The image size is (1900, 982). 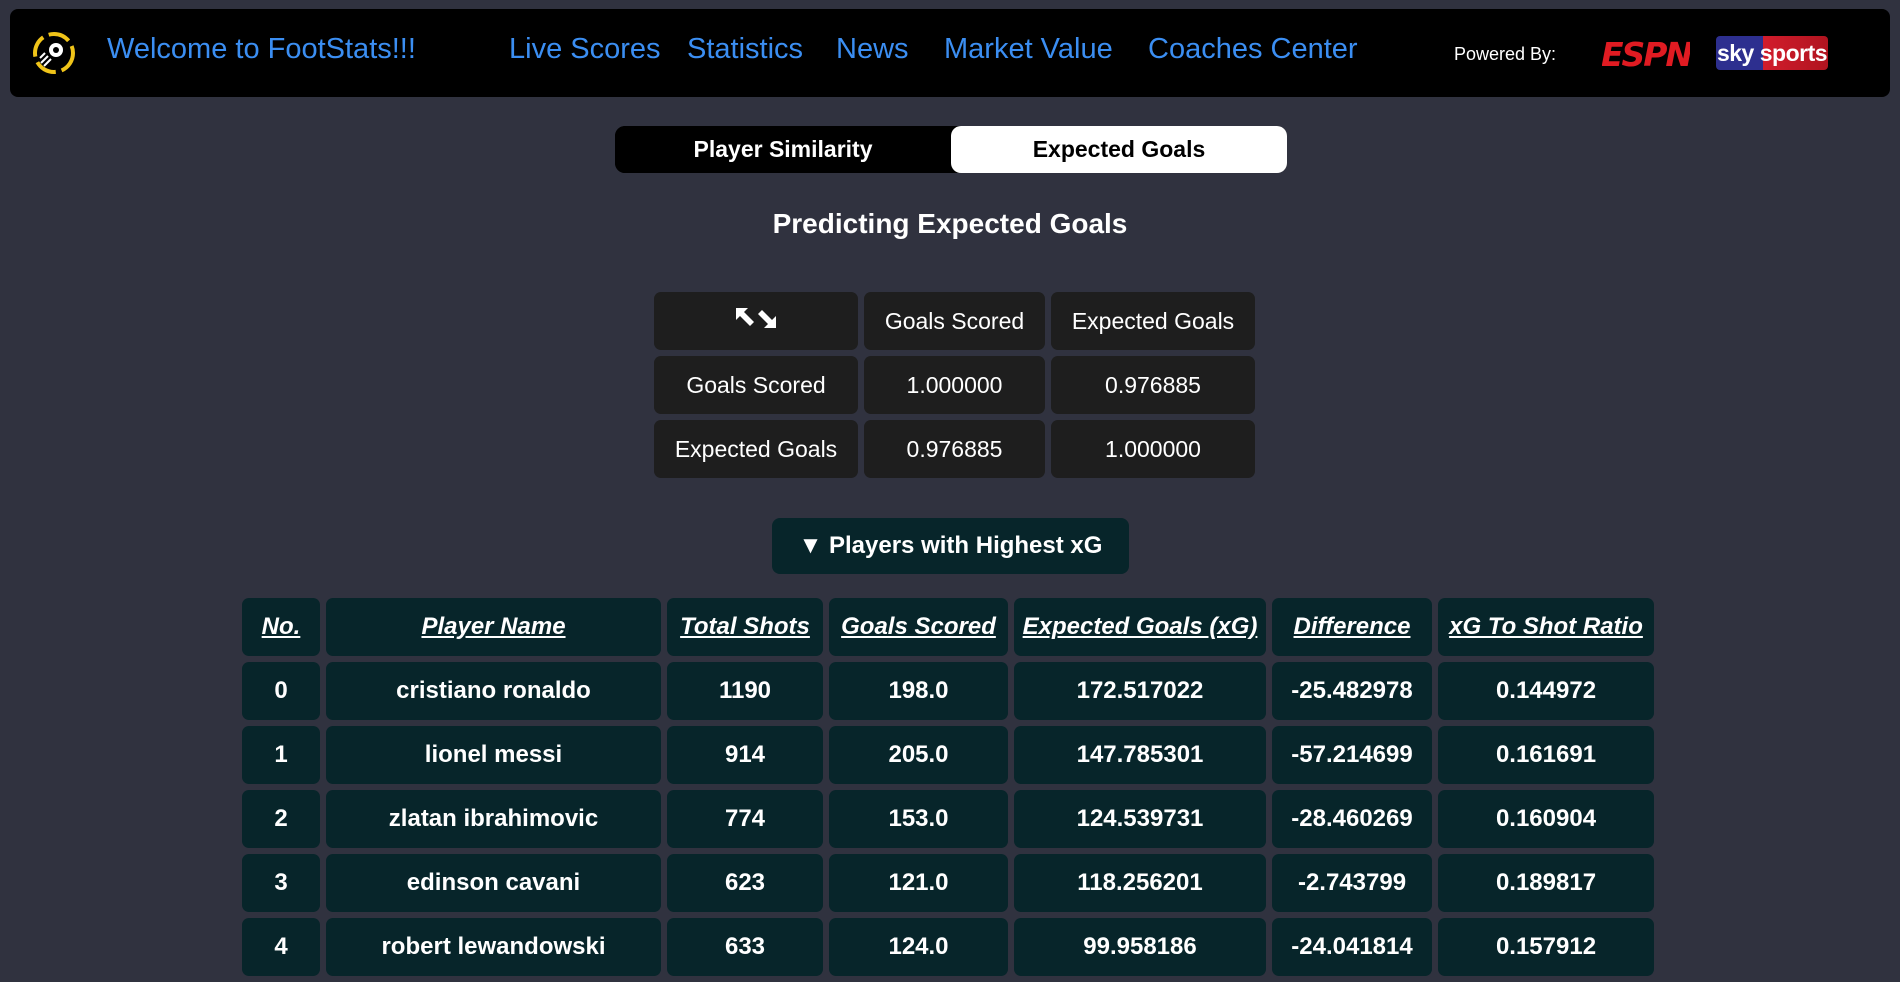 What do you see at coordinates (1140, 819) in the screenshot?
I see `cell-expected-goals: 124.539731` at bounding box center [1140, 819].